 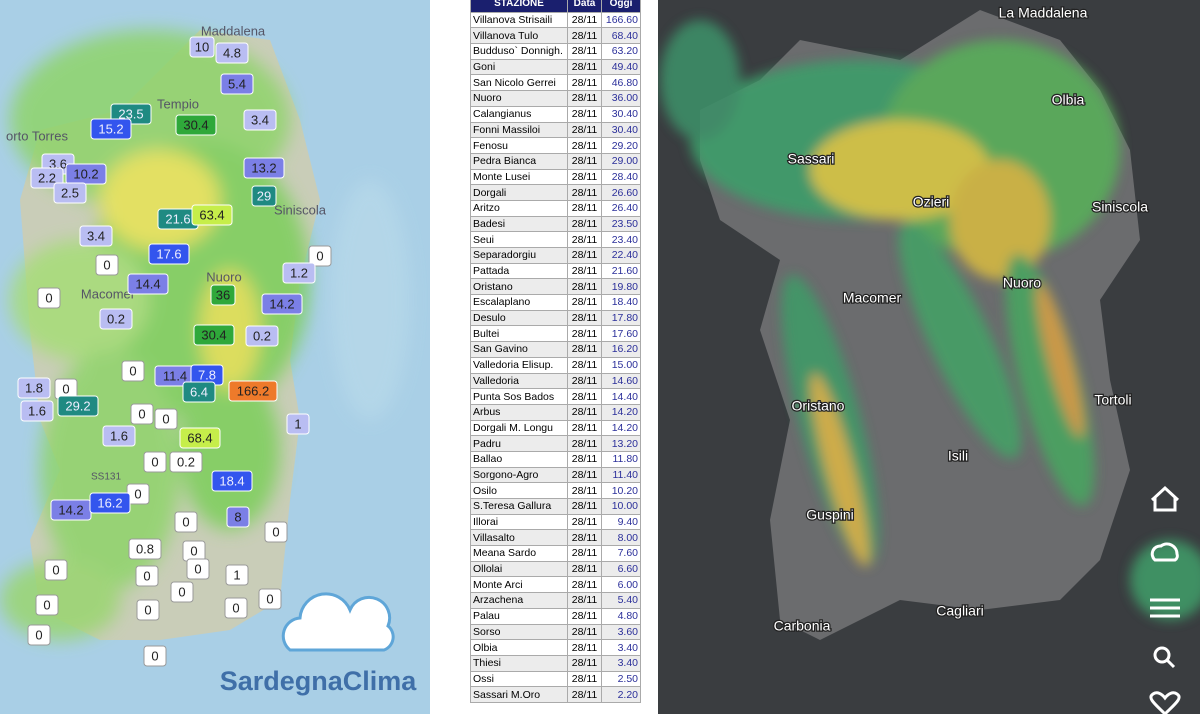 What do you see at coordinates (555, 647) in the screenshot?
I see `table-row: Olbia 28/11 3.40` at bounding box center [555, 647].